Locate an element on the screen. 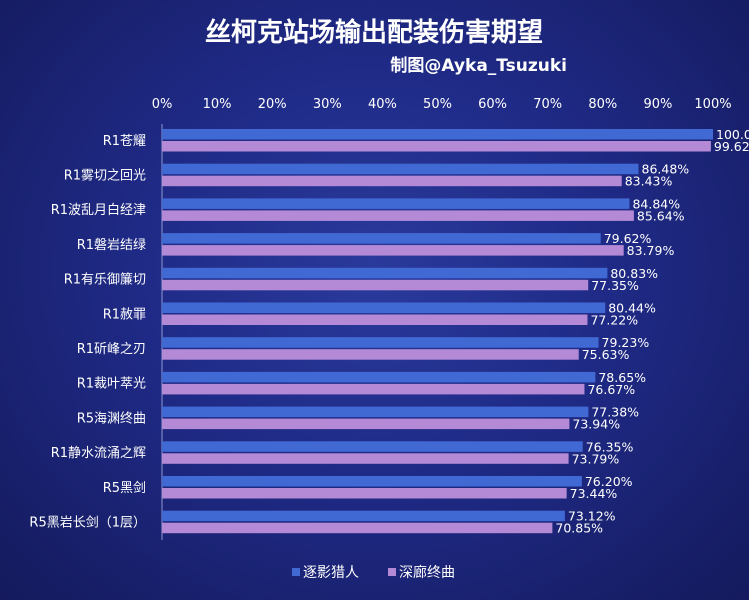  chart-subtitle: 制图@Ayka_Tsuzuki is located at coordinates (478, 65).